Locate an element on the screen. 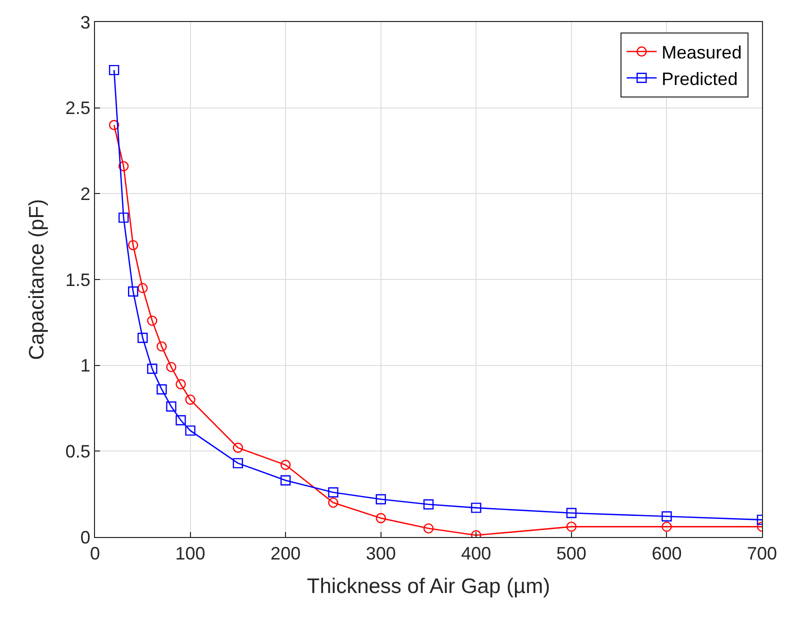 The width and height of the screenshot is (789, 617). x-tick-label: 500 is located at coordinates (571, 554).